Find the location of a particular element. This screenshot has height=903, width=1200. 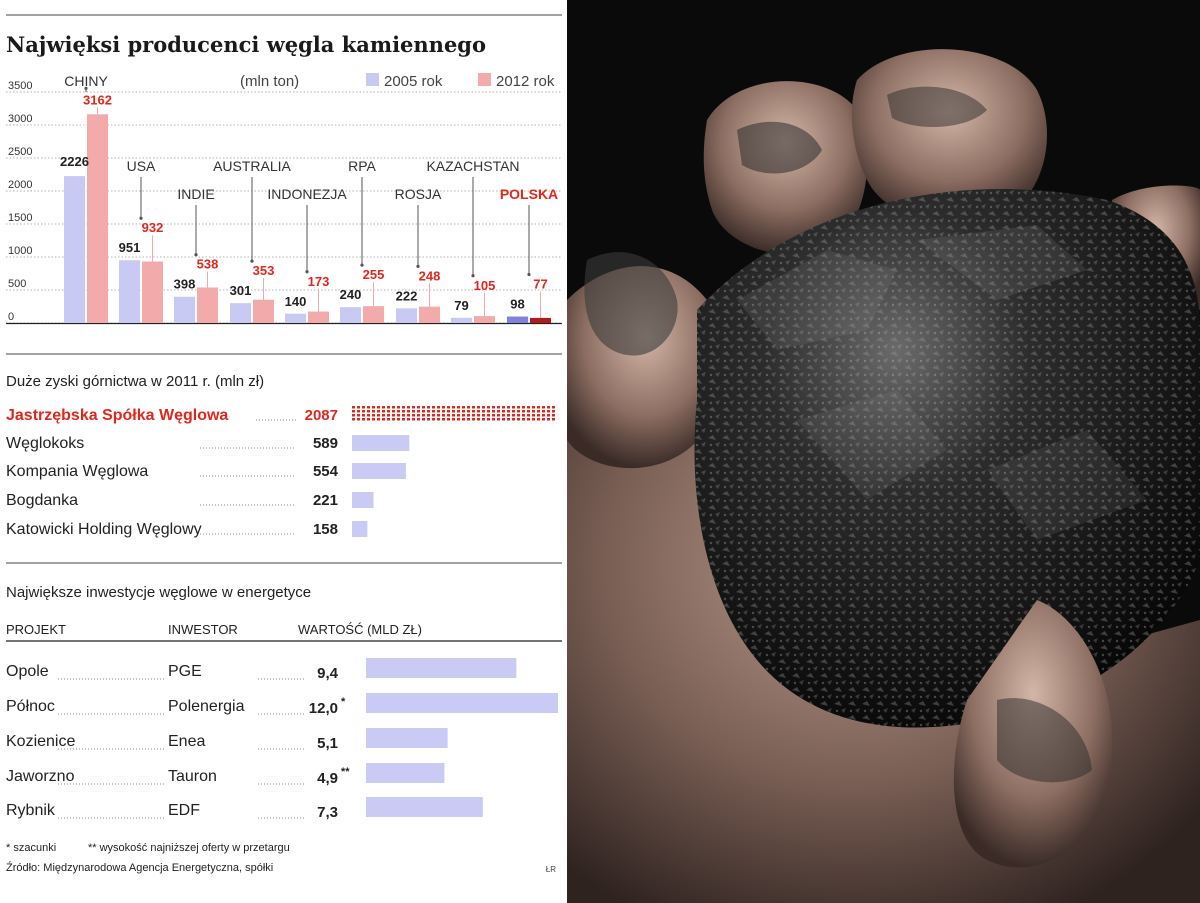

y-tick-label: 3000 is located at coordinates (20, 119).